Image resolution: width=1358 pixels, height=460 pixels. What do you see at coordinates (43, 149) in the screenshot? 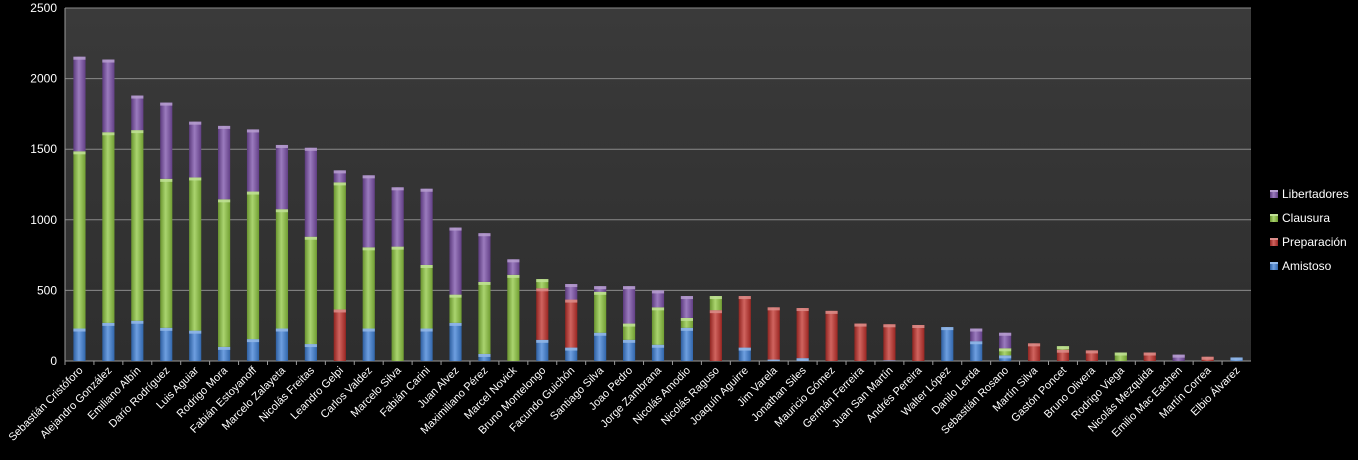
I see `y-tick-label: 1500` at bounding box center [43, 149].